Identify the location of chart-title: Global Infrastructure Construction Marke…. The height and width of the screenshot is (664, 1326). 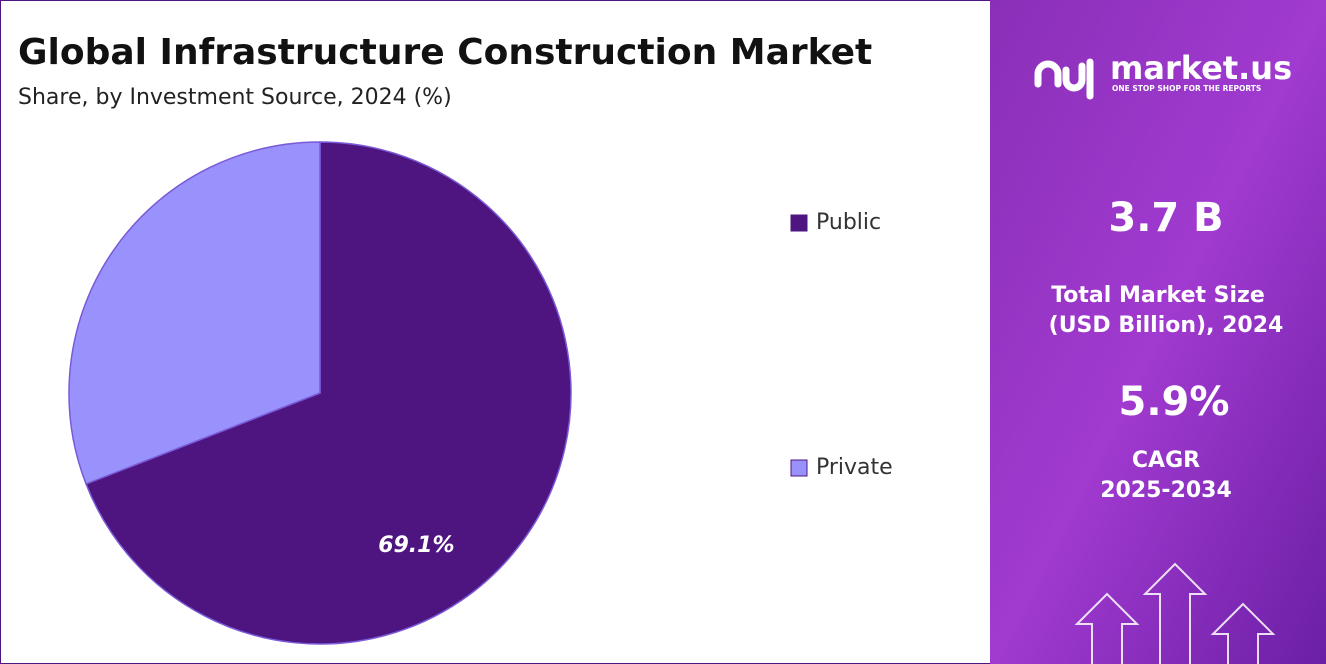
(445, 52).